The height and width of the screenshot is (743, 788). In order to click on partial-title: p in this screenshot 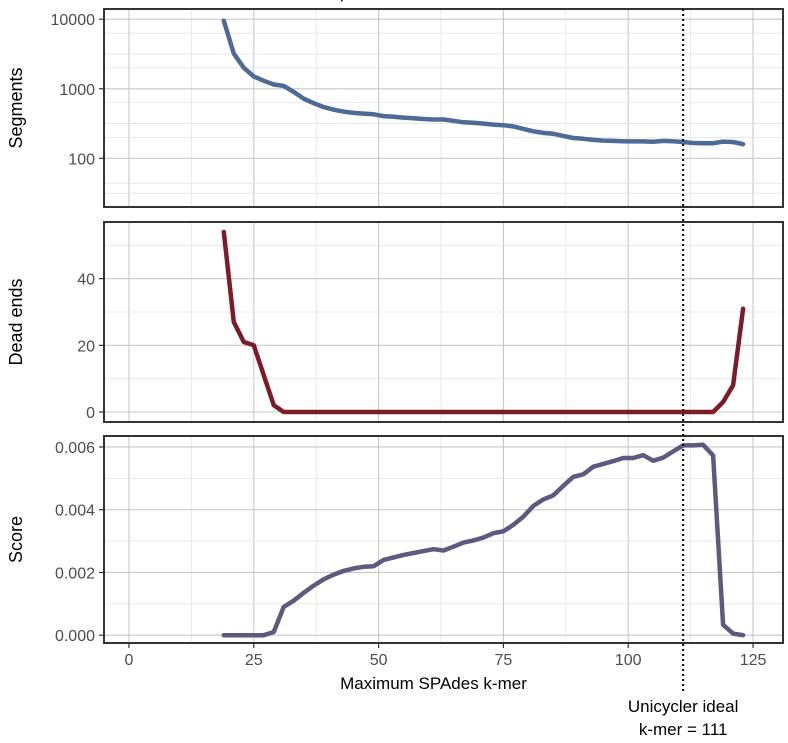, I will do `click(344, 1)`.